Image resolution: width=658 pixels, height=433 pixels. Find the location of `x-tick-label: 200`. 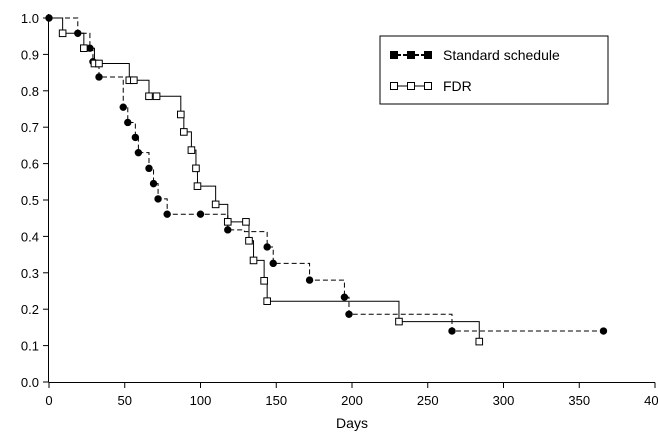

x-tick-label: 200 is located at coordinates (352, 400).